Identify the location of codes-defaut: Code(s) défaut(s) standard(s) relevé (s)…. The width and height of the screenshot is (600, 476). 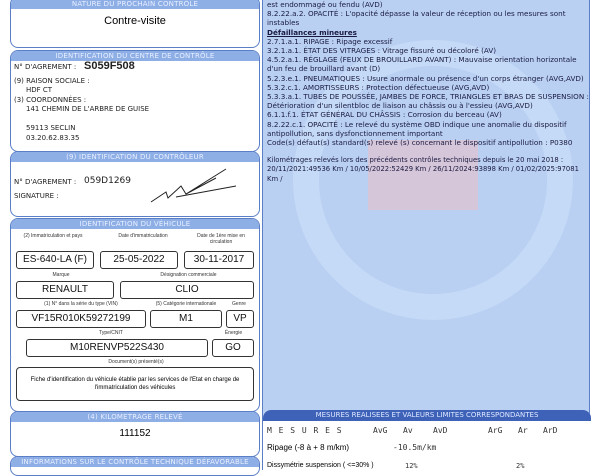
(420, 143).